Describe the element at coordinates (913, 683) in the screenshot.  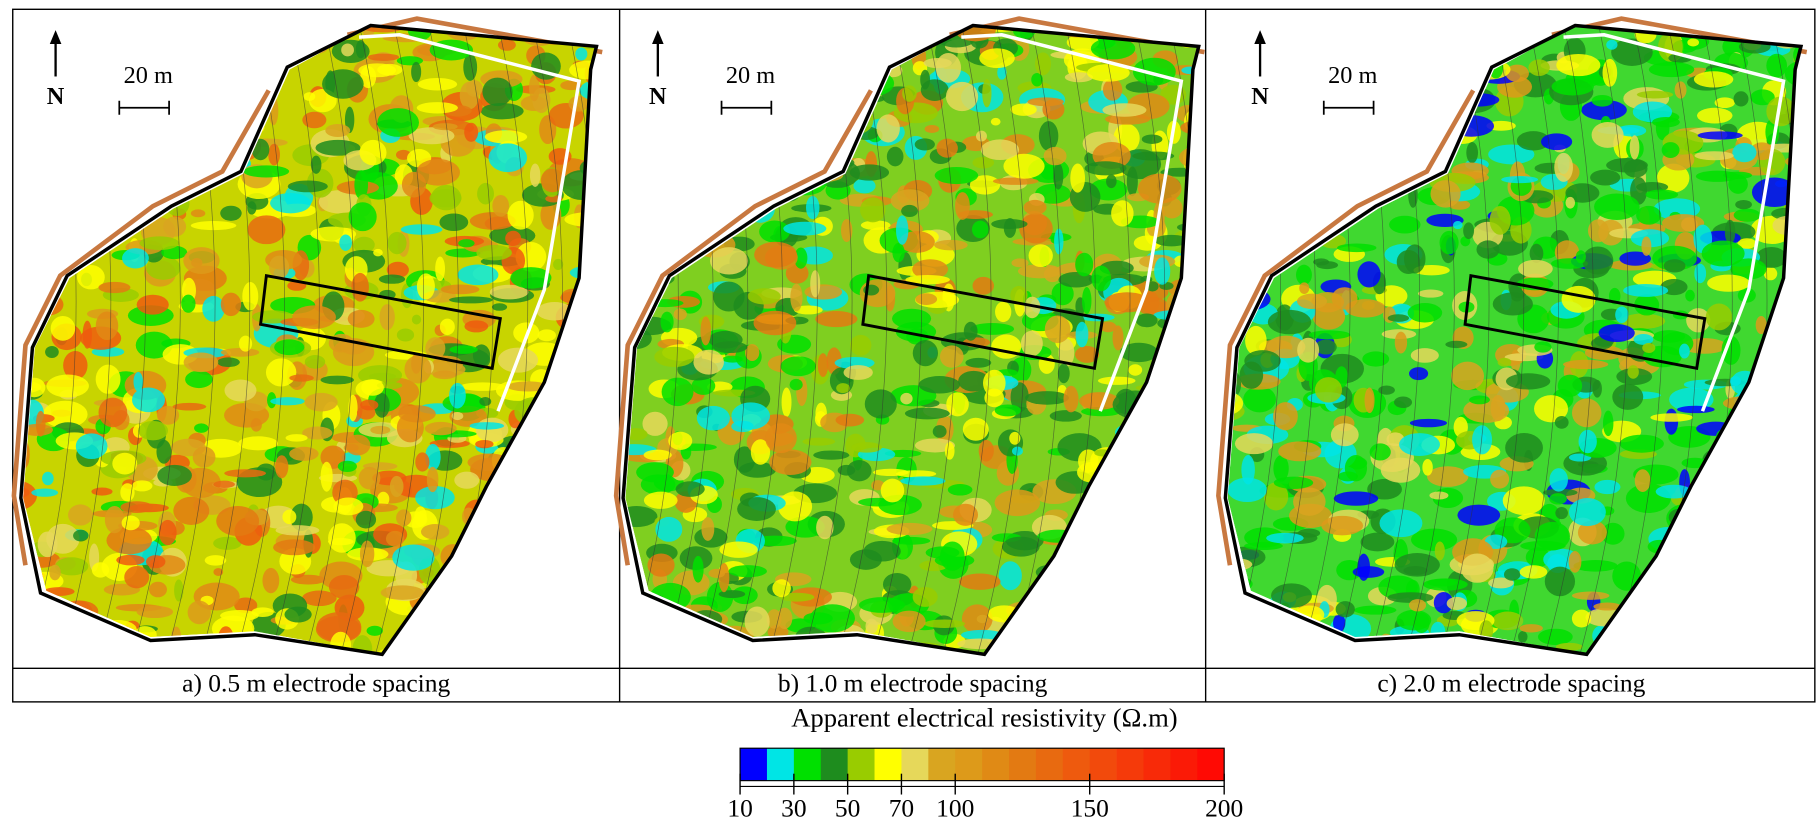
I see `panel-caption: b) 1.0 m electrode spacing` at that location.